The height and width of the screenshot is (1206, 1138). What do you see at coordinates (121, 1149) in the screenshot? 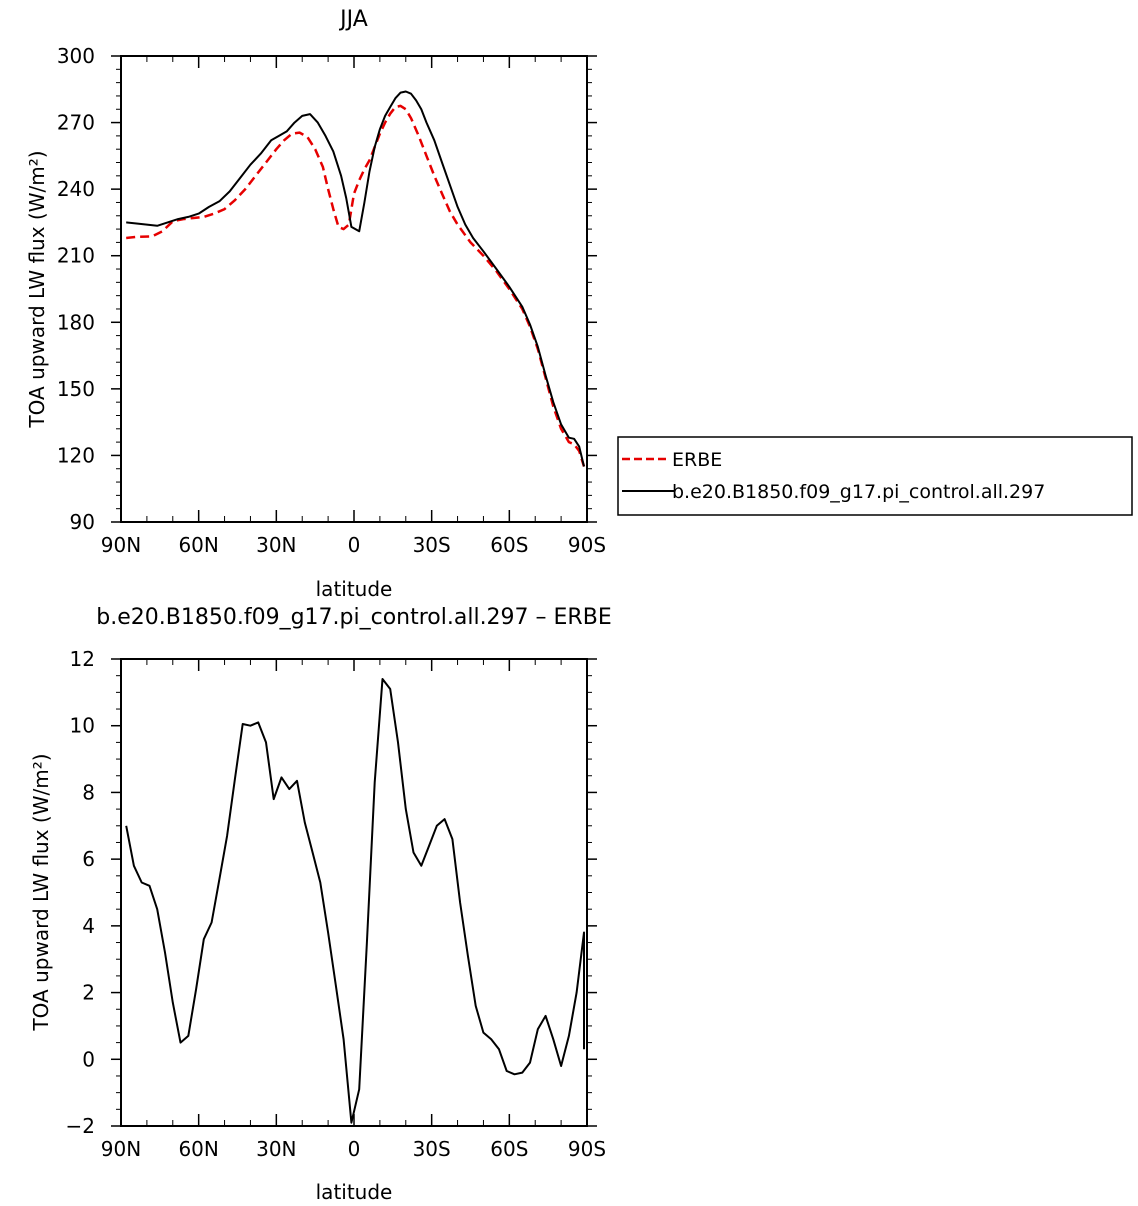
I see `bottom-x-tick-label: 90N` at bounding box center [121, 1149].